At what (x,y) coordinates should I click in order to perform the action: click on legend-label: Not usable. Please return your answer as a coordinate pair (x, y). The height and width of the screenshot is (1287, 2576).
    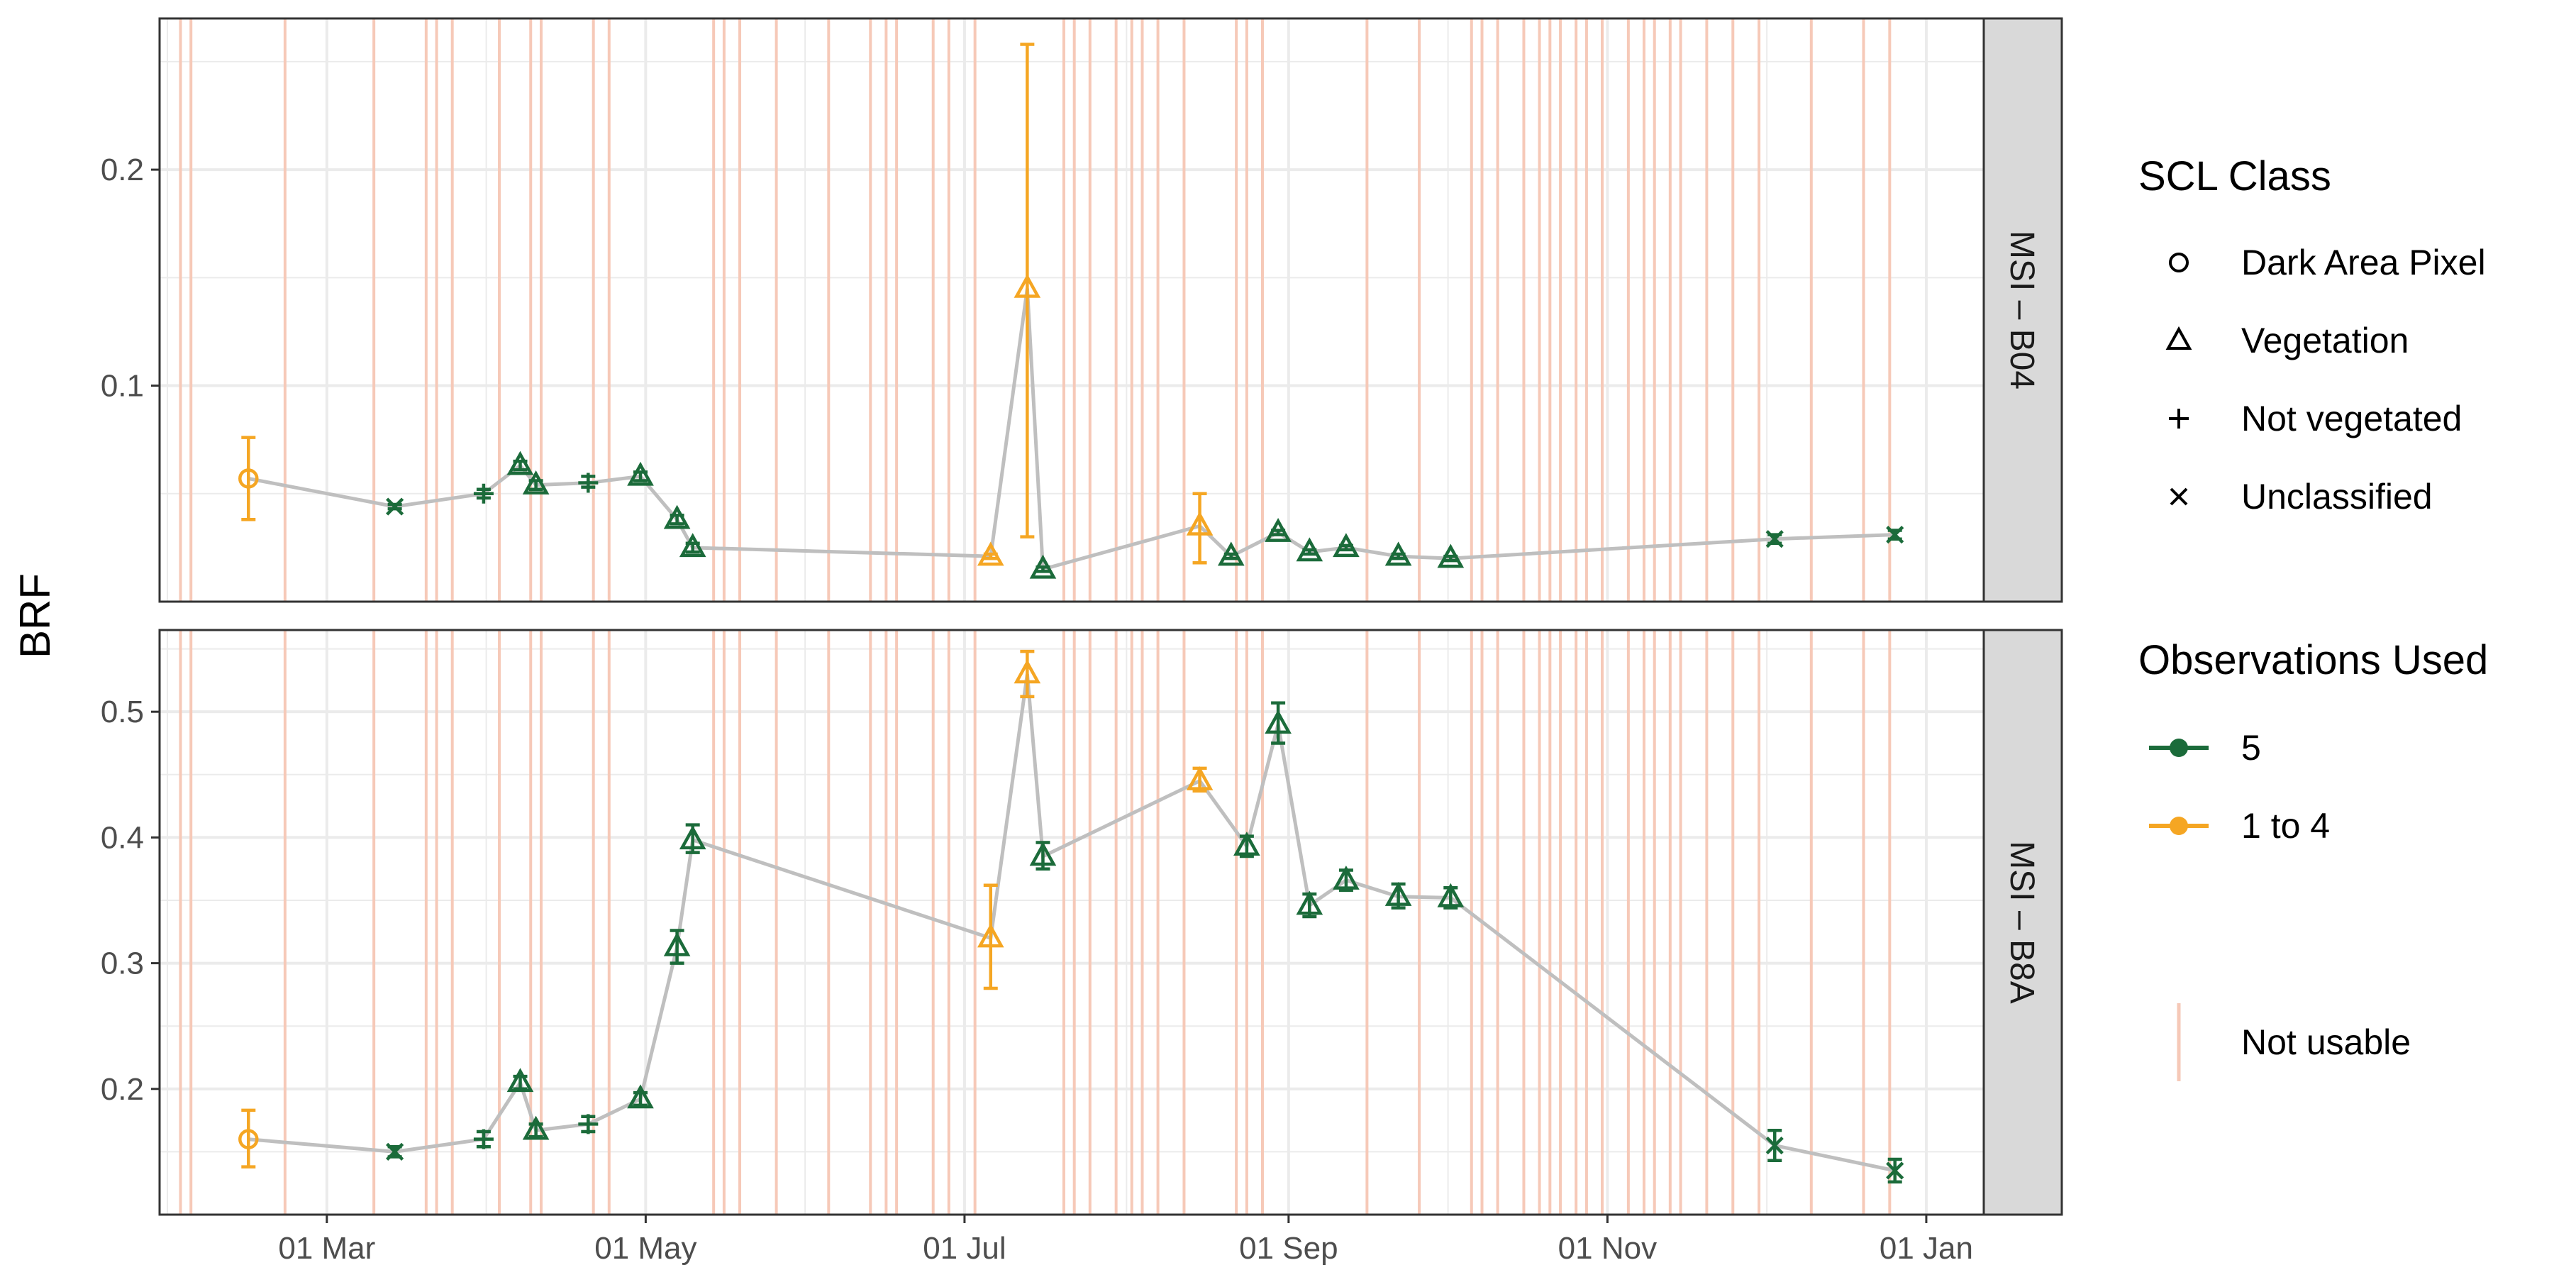
    Looking at the image, I should click on (2326, 1042).